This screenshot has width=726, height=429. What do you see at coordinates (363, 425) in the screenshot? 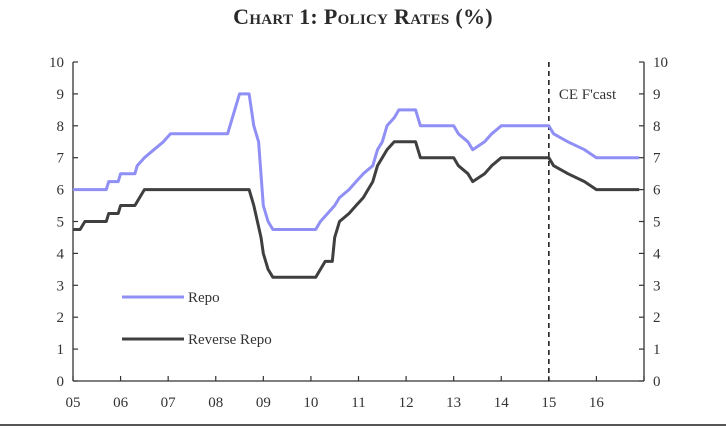
I see `bottom-rule` at bounding box center [363, 425].